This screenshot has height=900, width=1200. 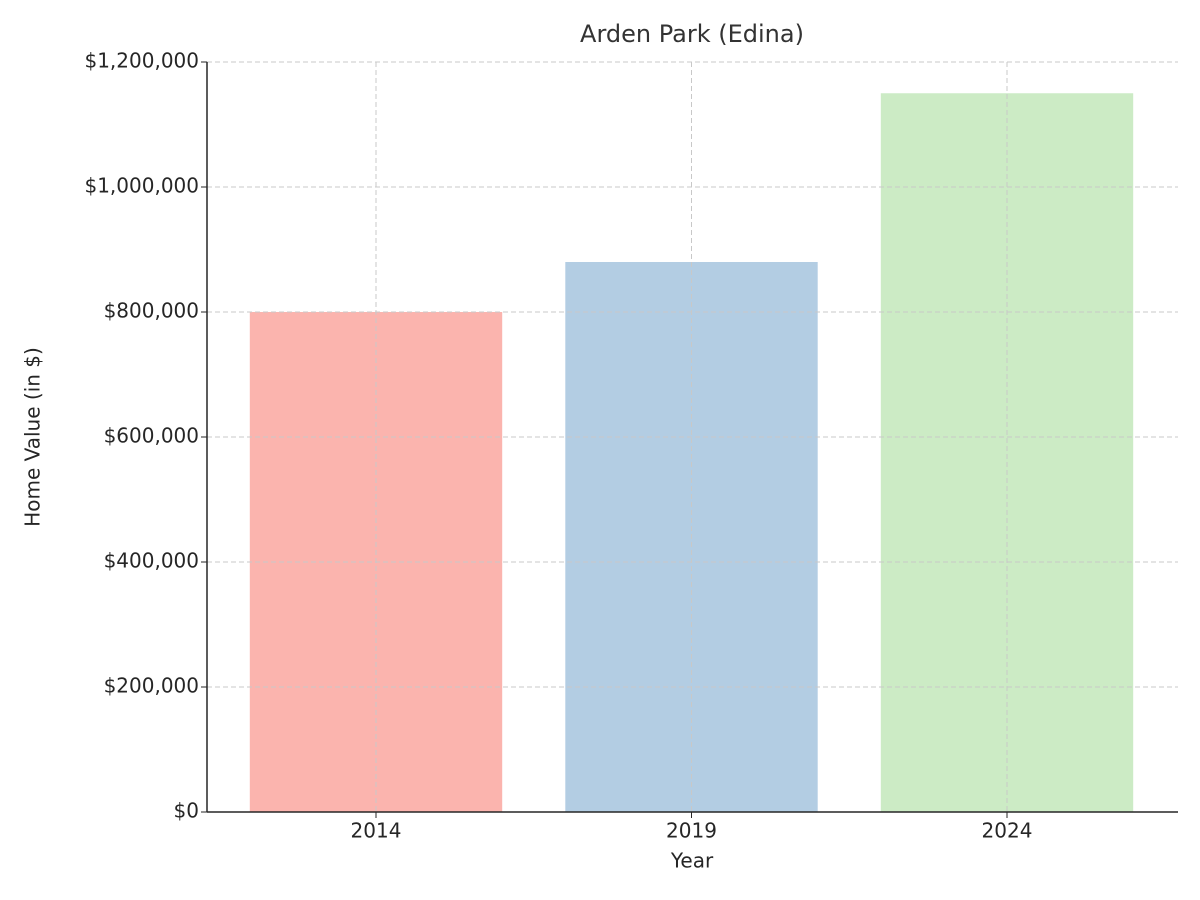 What do you see at coordinates (186, 811) in the screenshot?
I see `y-tick-label: $0` at bounding box center [186, 811].